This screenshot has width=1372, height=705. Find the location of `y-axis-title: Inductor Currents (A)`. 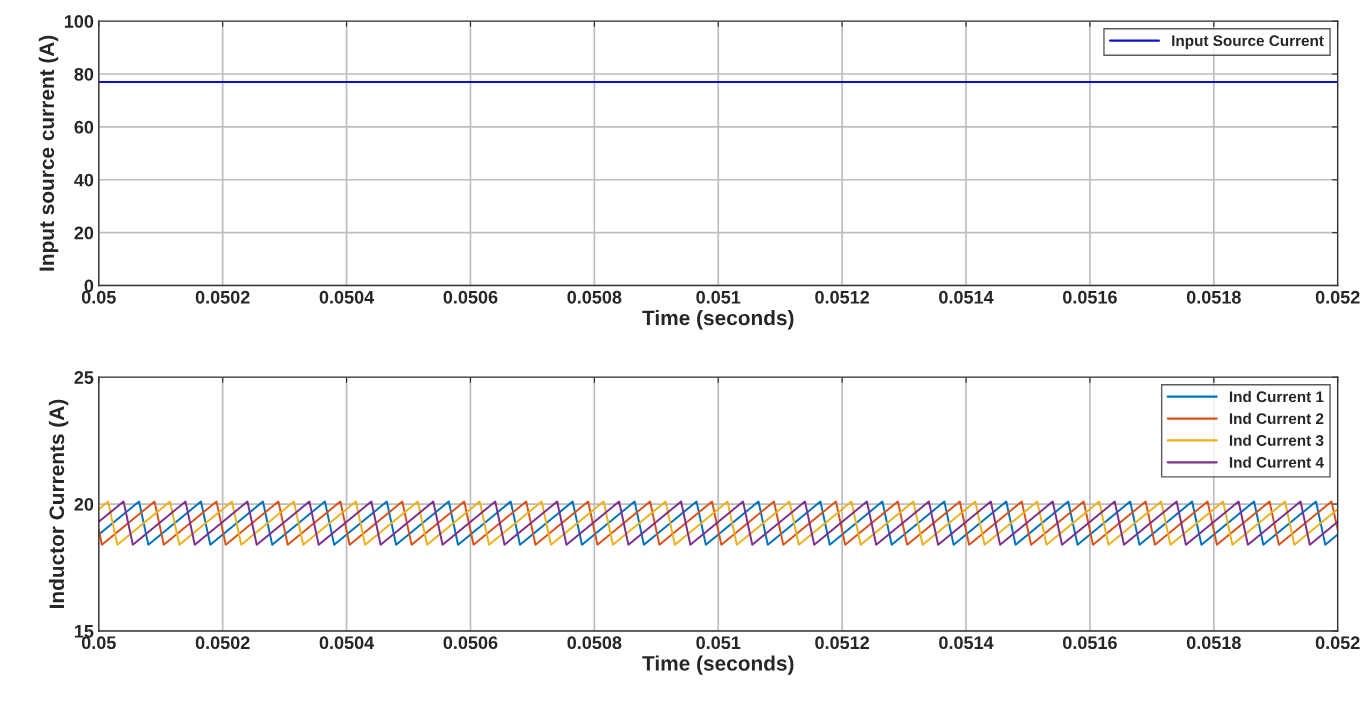

y-axis-title: Inductor Currents (A) is located at coordinates (58, 503).